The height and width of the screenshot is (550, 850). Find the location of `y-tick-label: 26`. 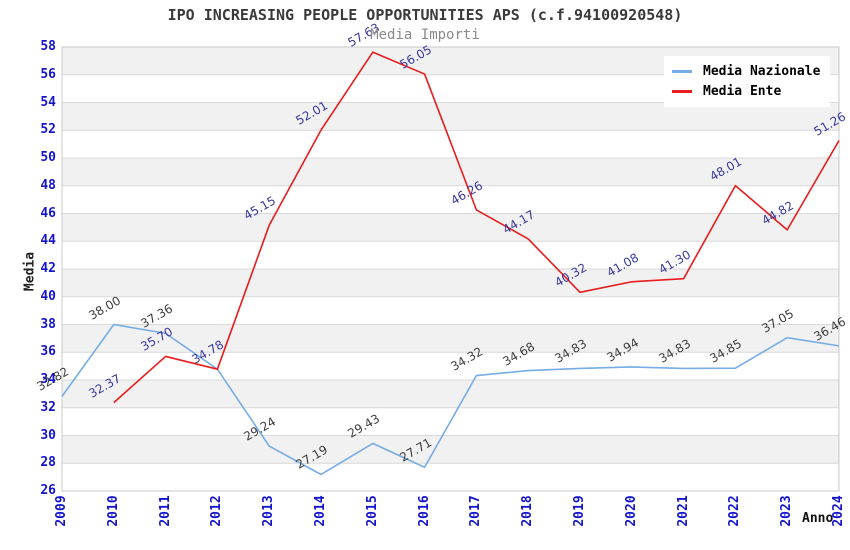

y-tick-label: 26 is located at coordinates (48, 490).